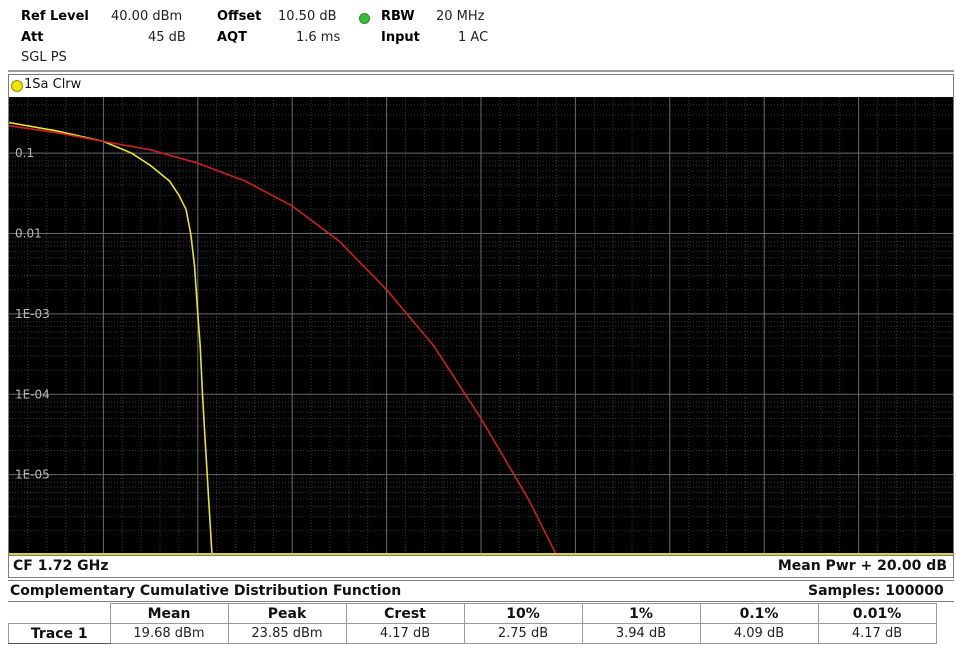 The height and width of the screenshot is (652, 956). Describe the element at coordinates (523, 613) in the screenshot. I see `col-10pct: 10%` at that location.